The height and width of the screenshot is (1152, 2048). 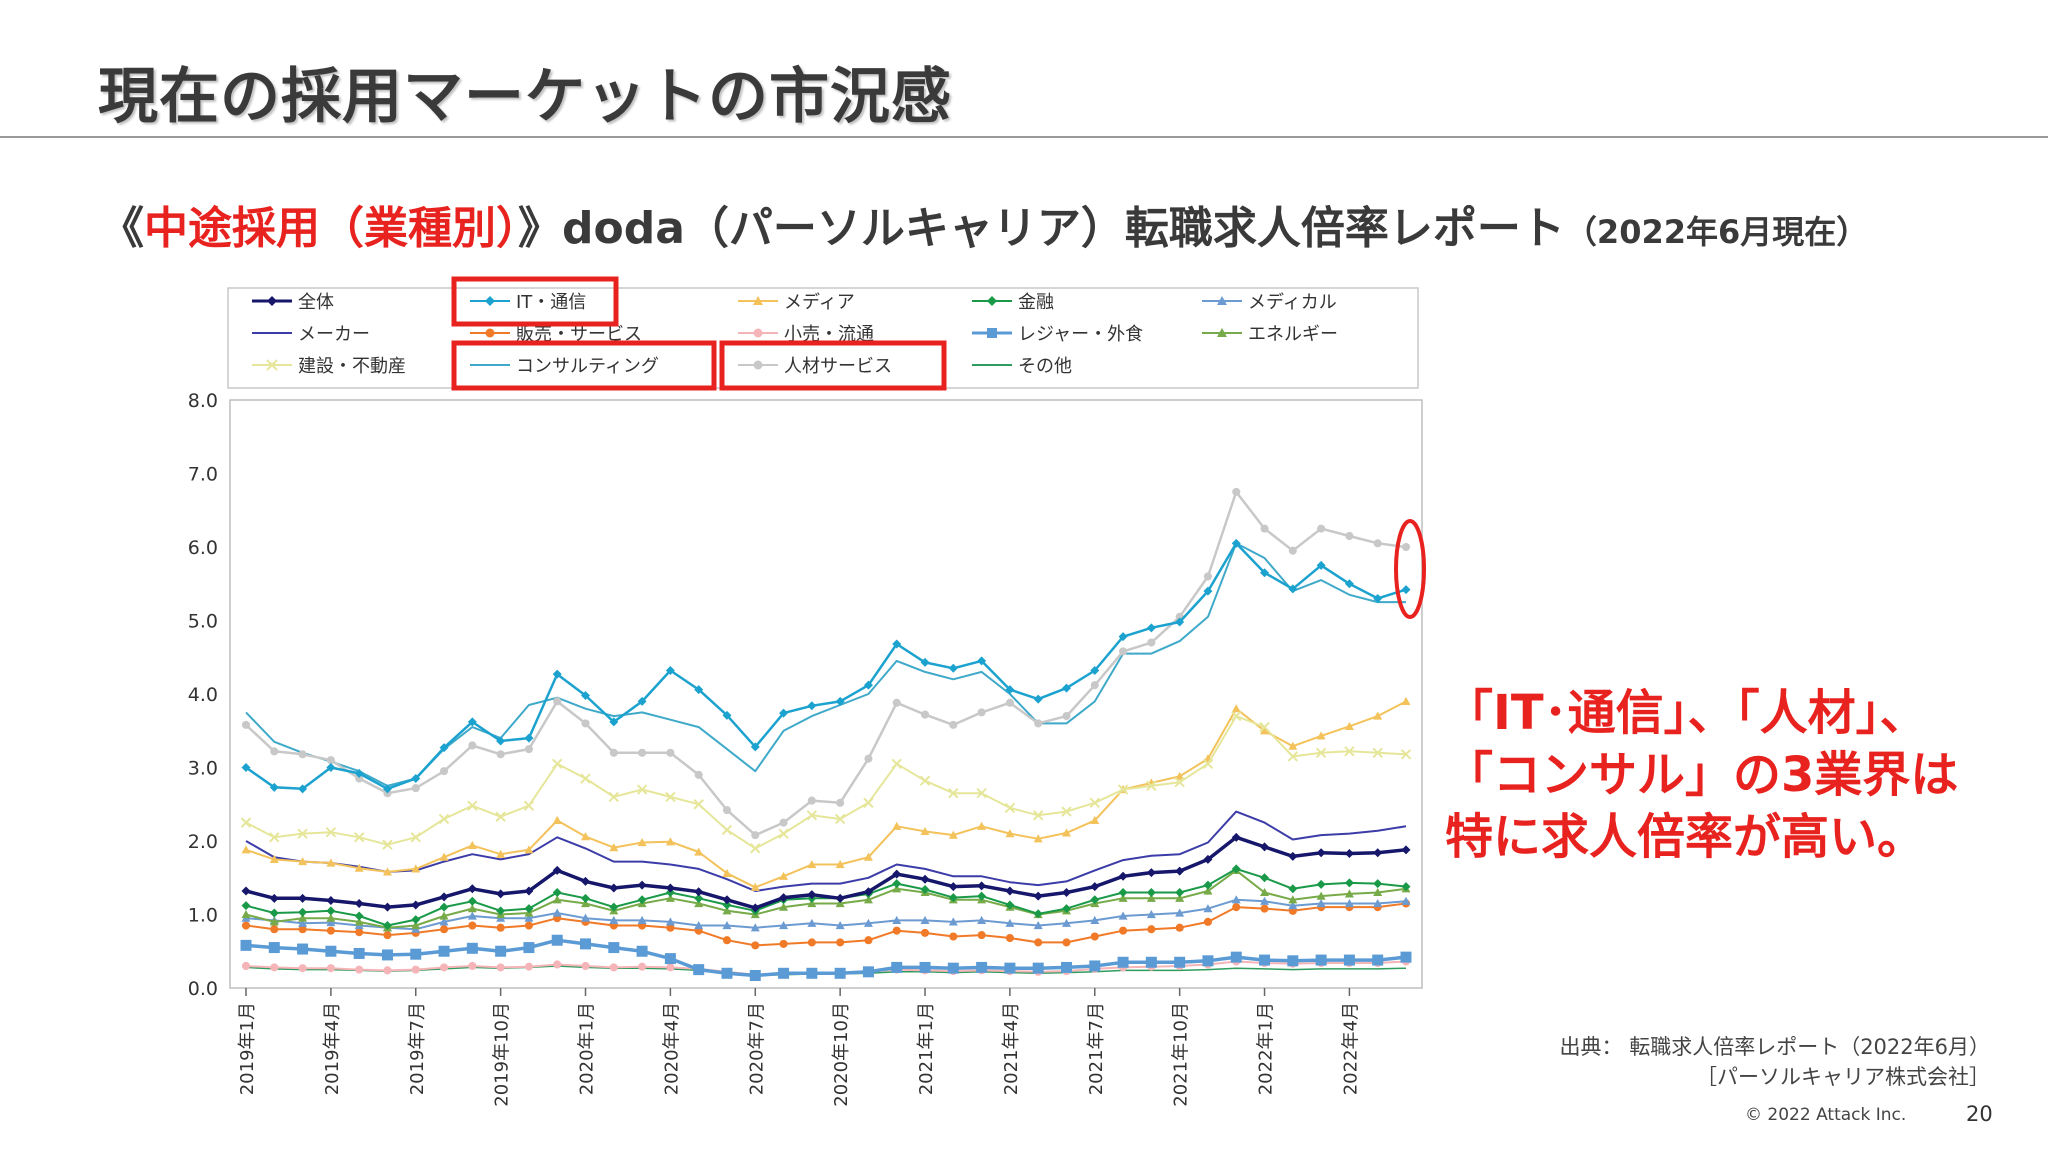 What do you see at coordinates (992, 301) in the screenshot?
I see `legend-swatch-marker` at bounding box center [992, 301].